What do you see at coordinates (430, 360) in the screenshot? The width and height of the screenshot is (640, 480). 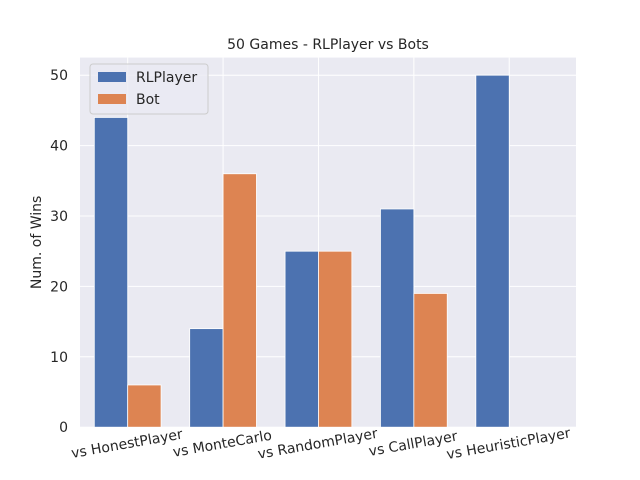 I see `bar-bot-vs-callplayer` at bounding box center [430, 360].